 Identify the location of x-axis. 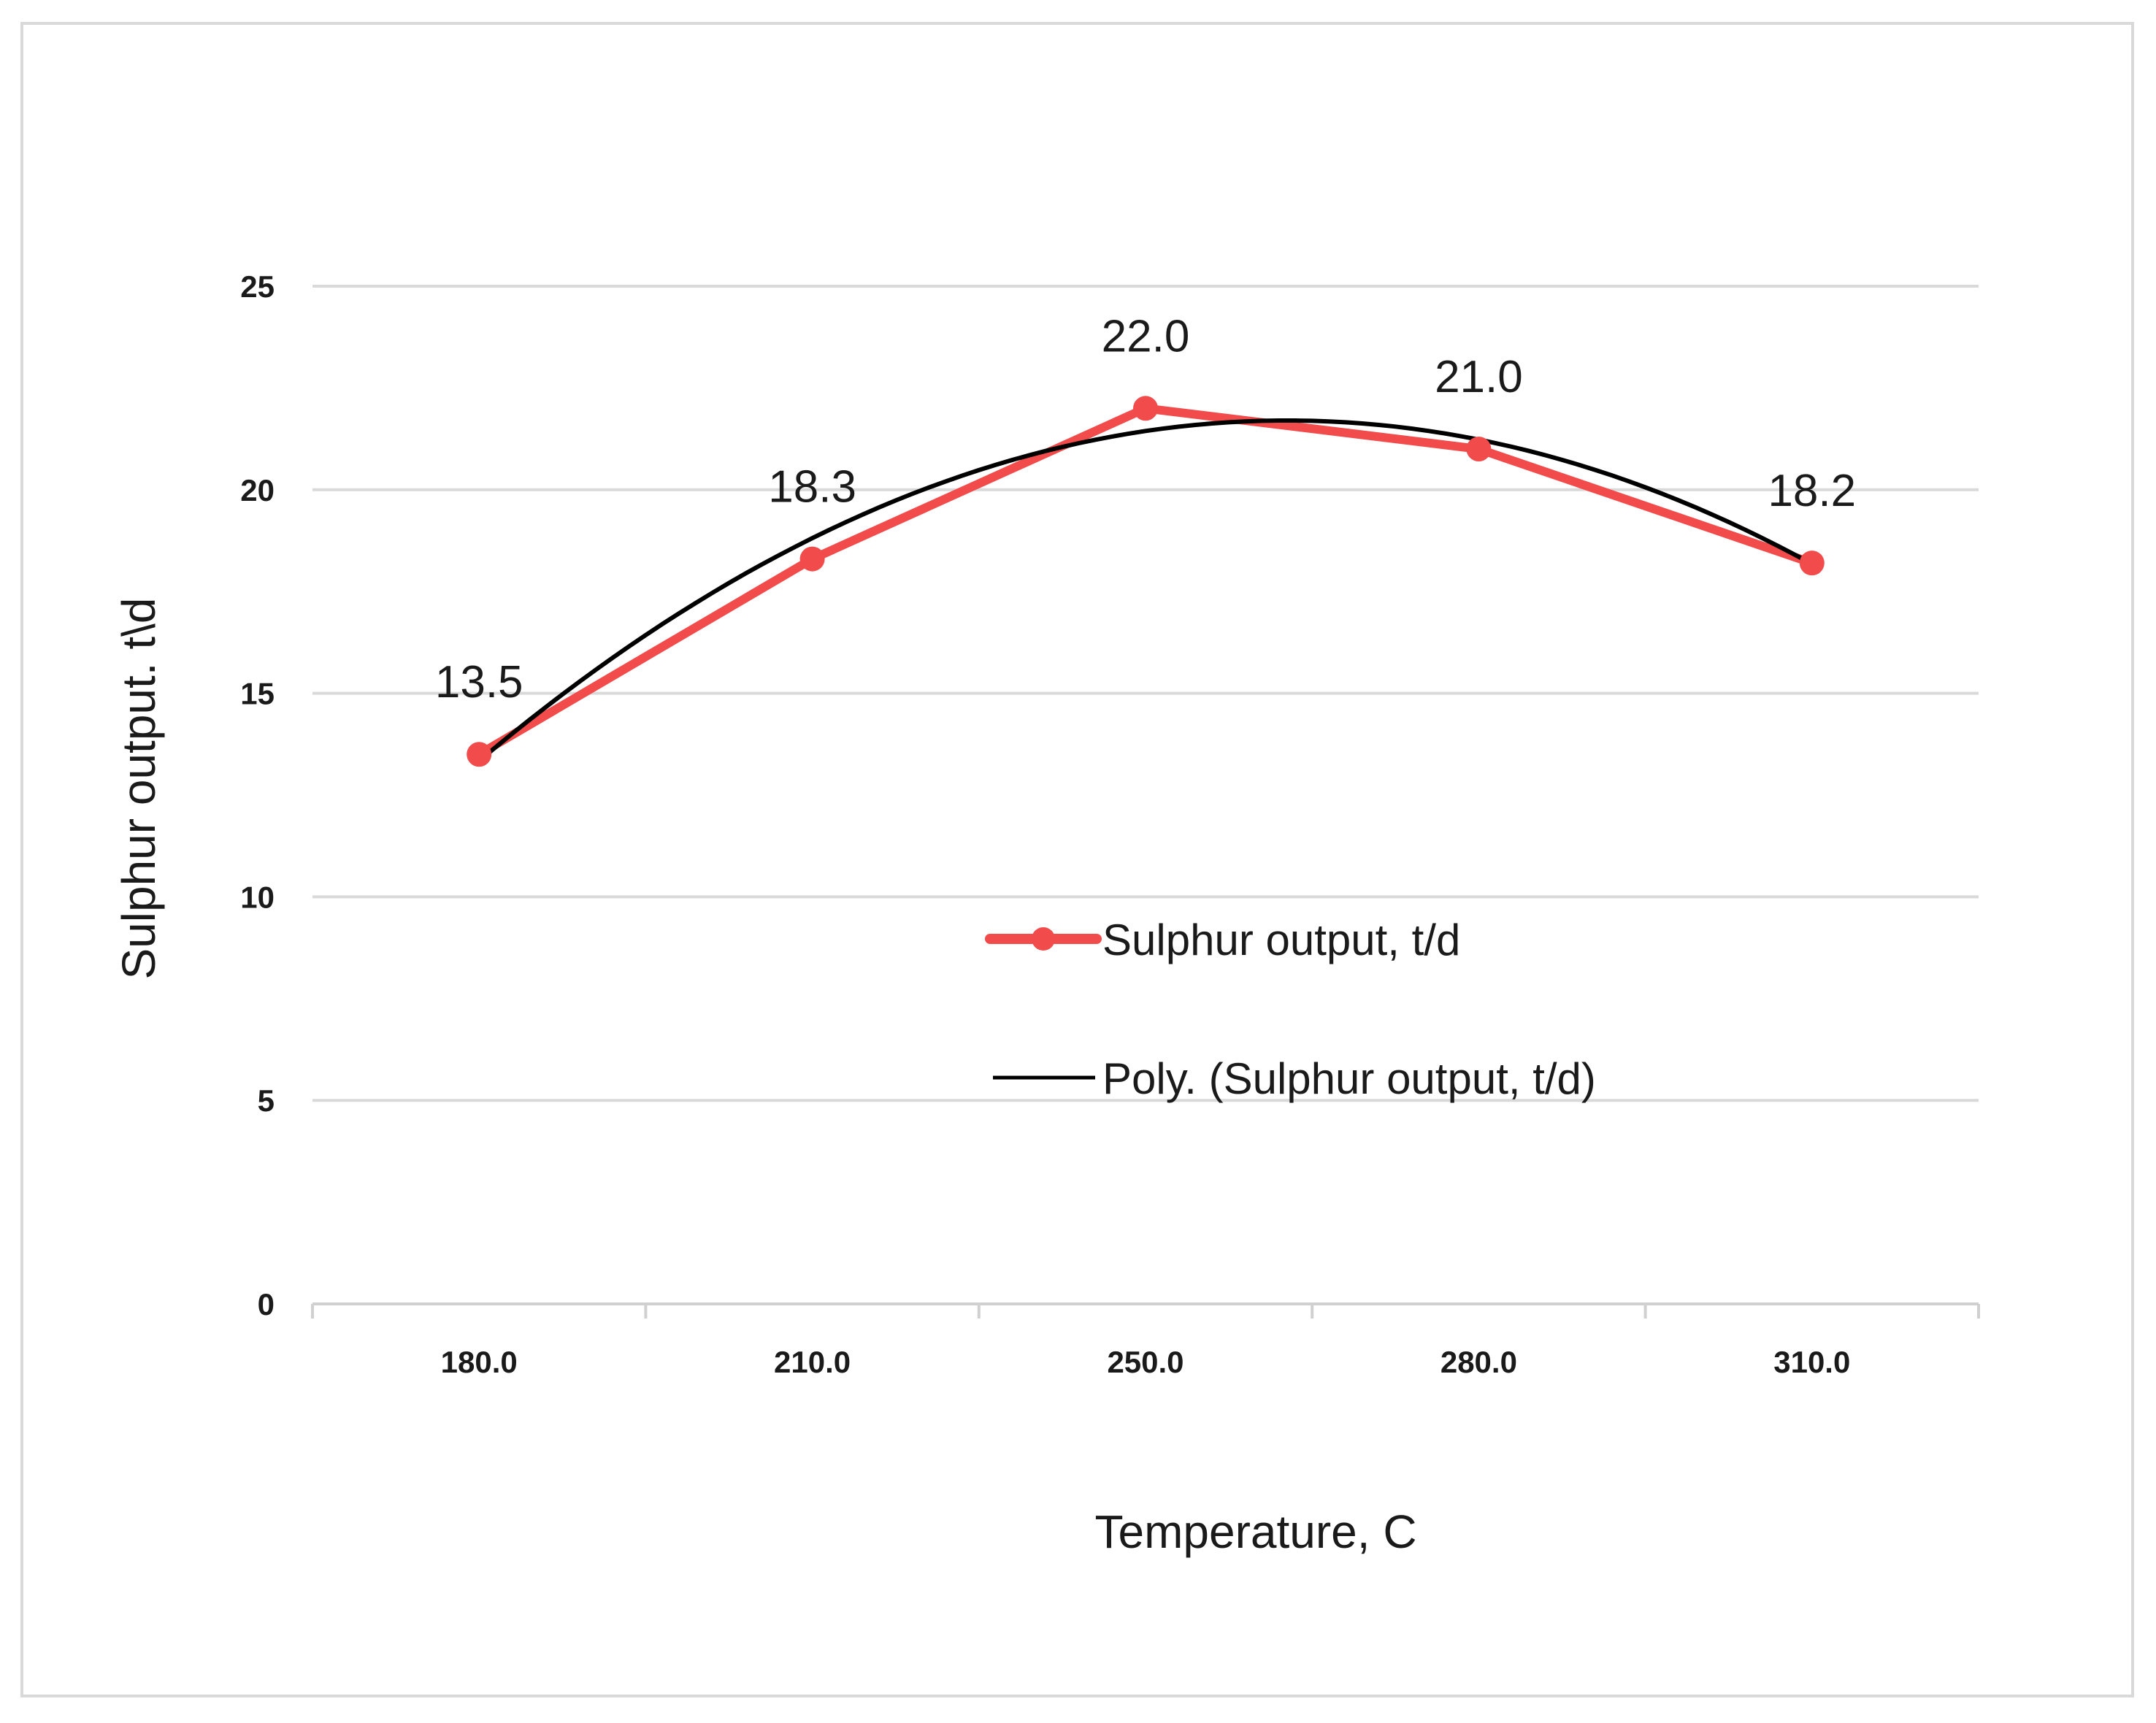
(1145, 1310).